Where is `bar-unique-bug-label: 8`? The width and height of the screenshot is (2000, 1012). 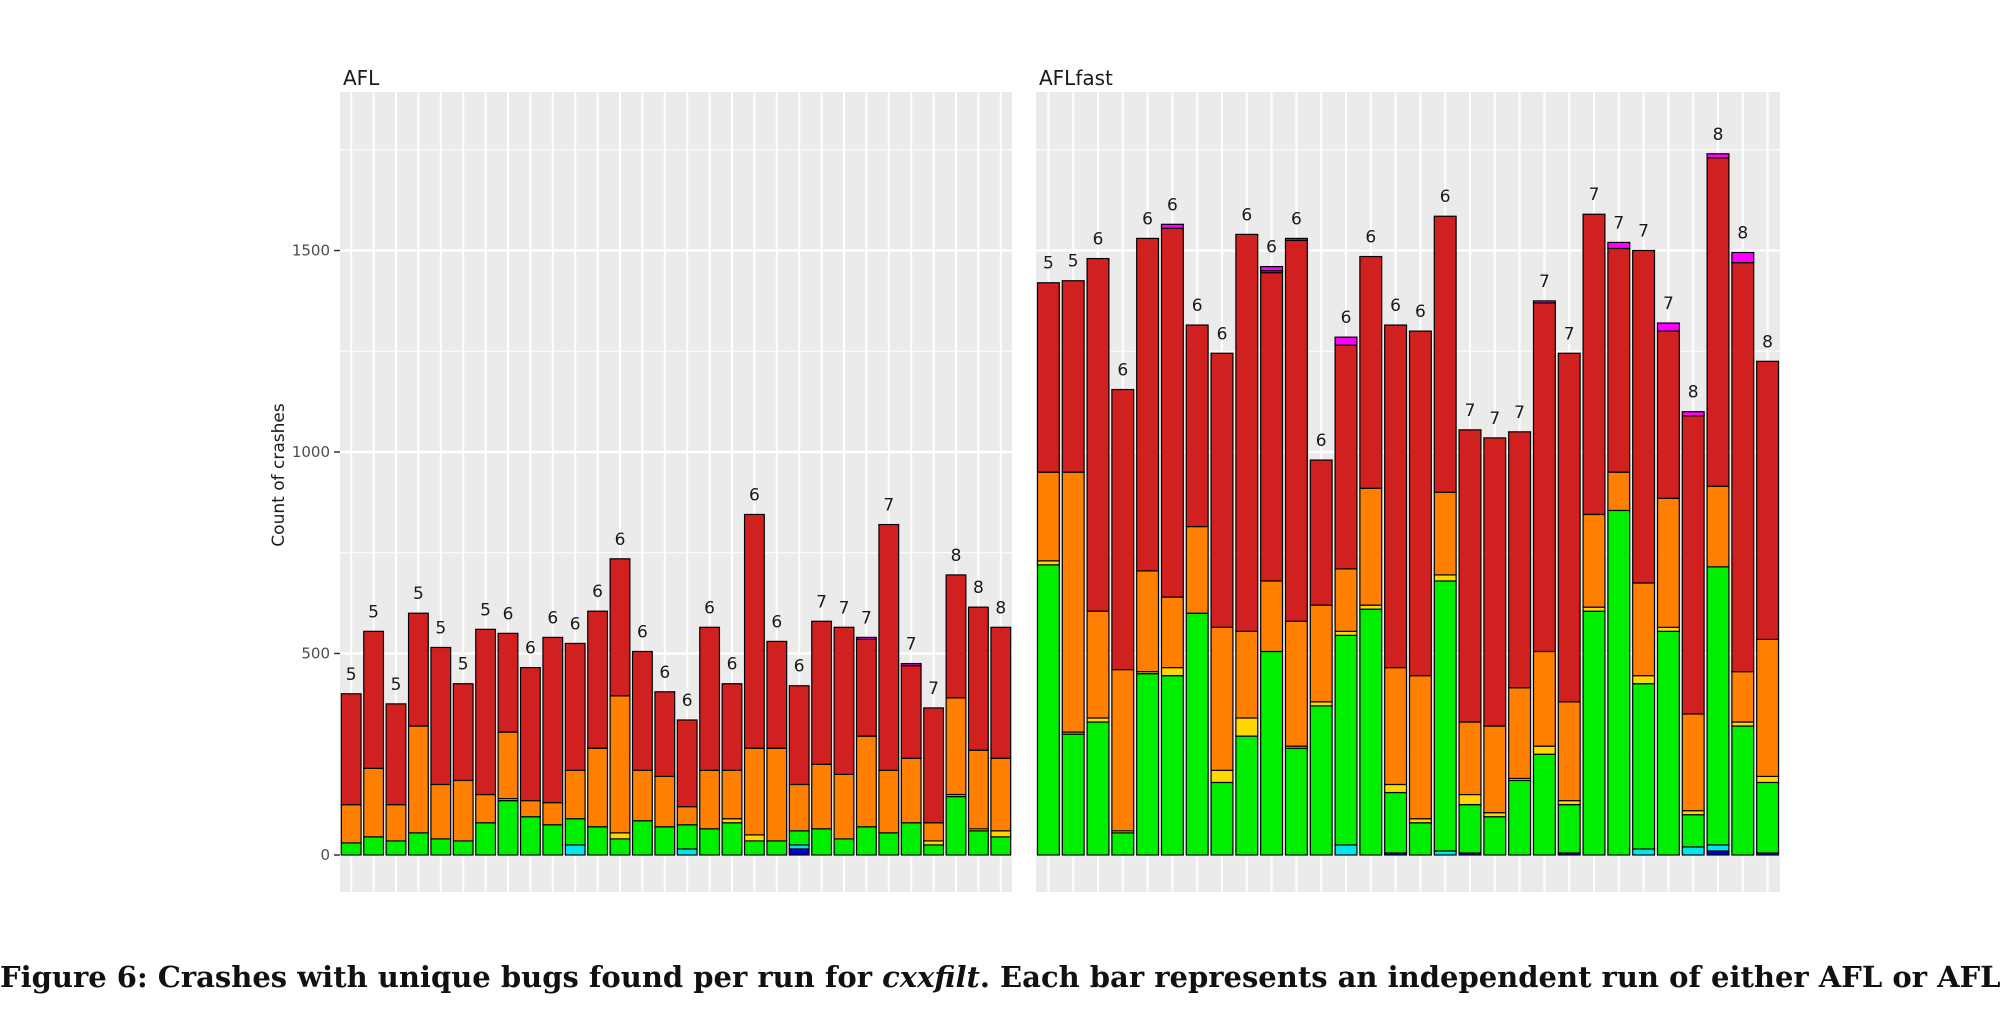 bar-unique-bug-label: 8 is located at coordinates (1767, 342).